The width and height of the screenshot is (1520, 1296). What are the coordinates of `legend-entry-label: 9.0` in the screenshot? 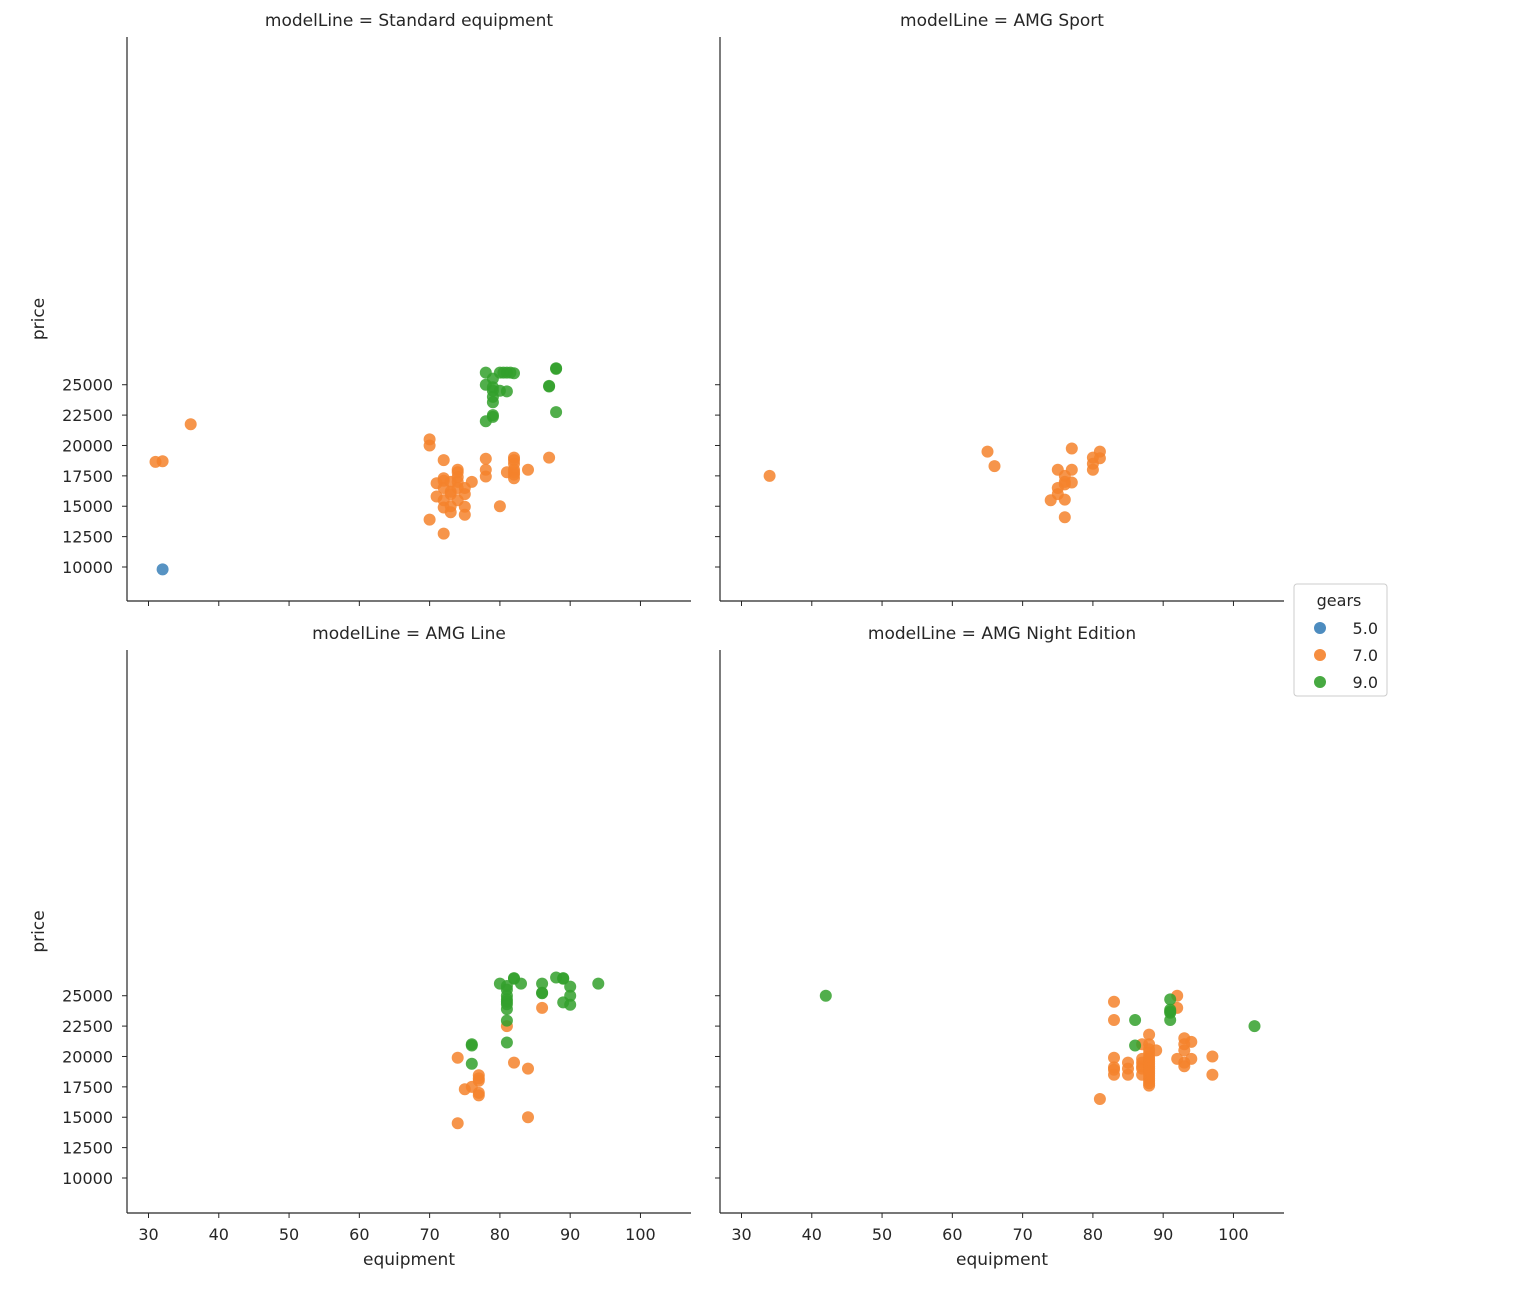 It's located at (1365, 682).